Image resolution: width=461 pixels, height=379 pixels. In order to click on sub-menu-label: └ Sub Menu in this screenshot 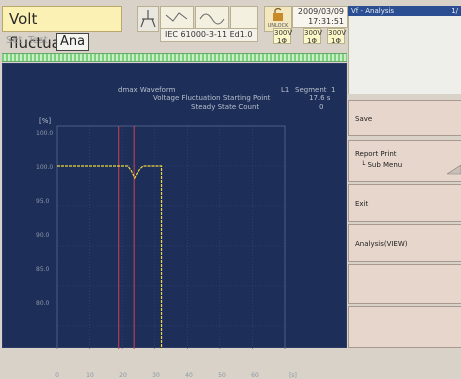, I will do `click(382, 165)`.